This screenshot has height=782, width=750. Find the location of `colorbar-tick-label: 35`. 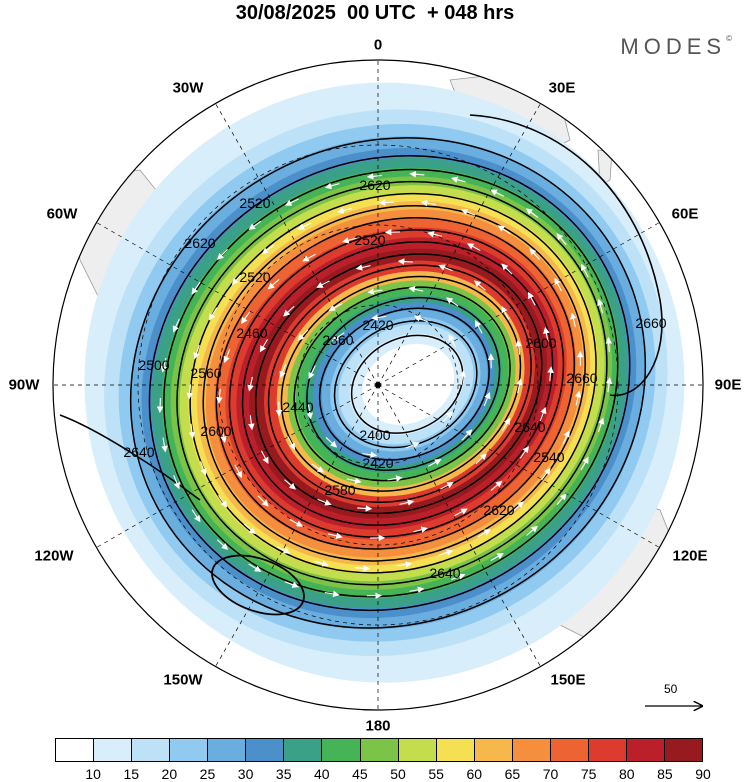

colorbar-tick-label: 35 is located at coordinates (283, 774).